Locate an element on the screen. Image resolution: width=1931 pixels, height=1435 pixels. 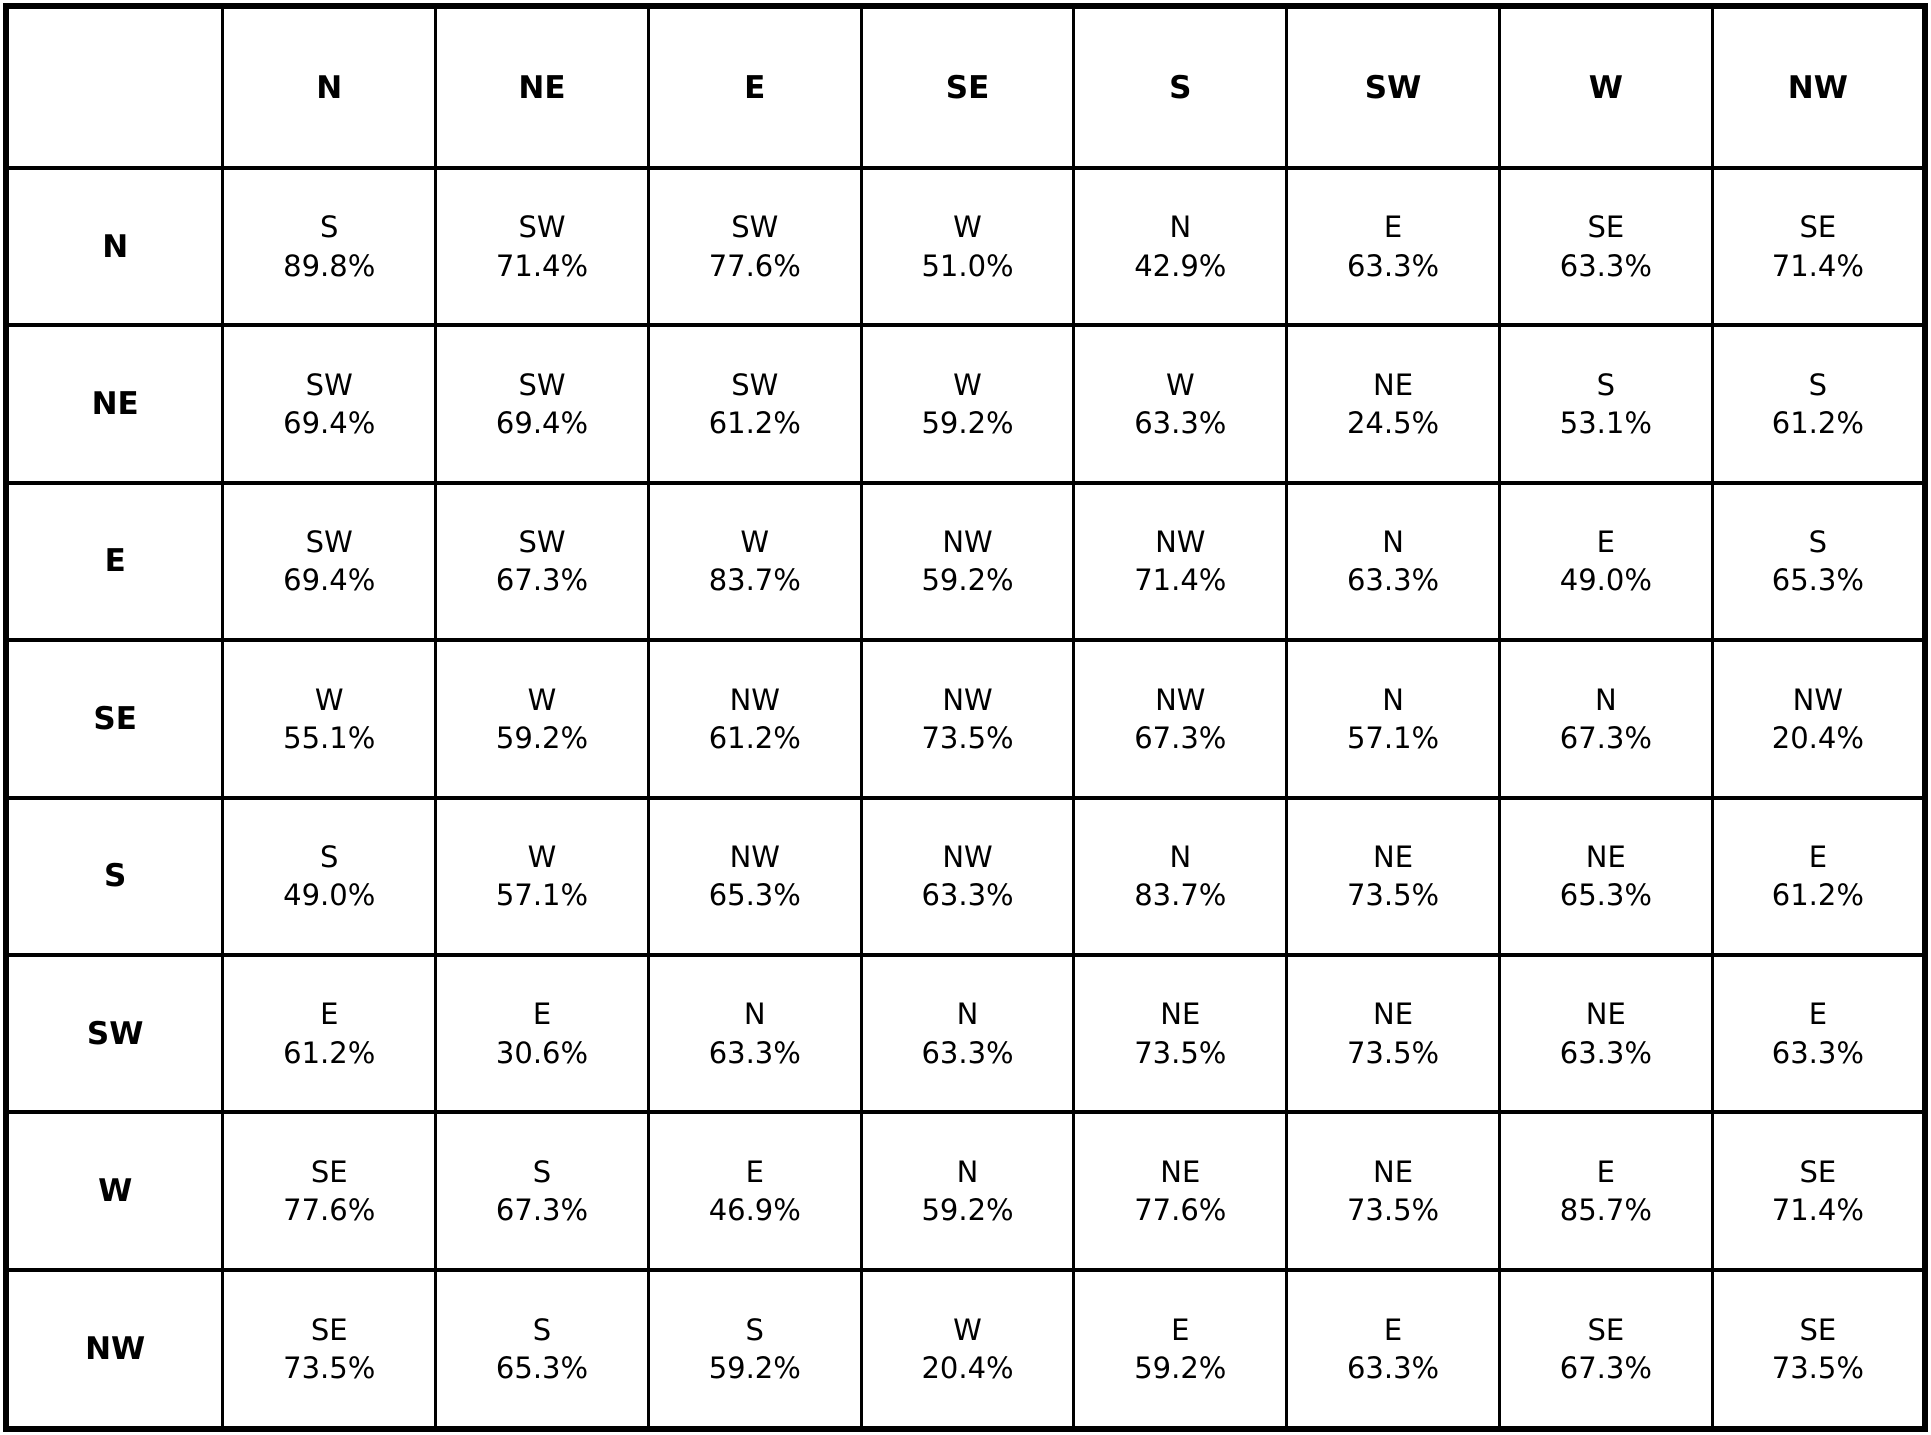
matrix-cell: W 83.7% is located at coordinates (754, 561).